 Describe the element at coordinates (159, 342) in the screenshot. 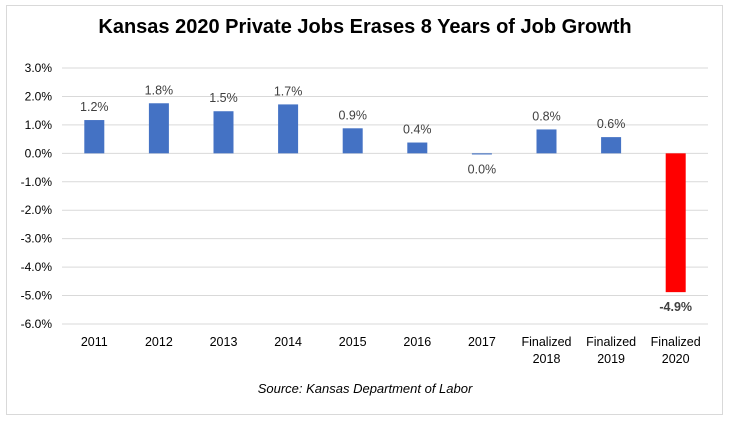

I see `x-tick-label: 2012` at that location.